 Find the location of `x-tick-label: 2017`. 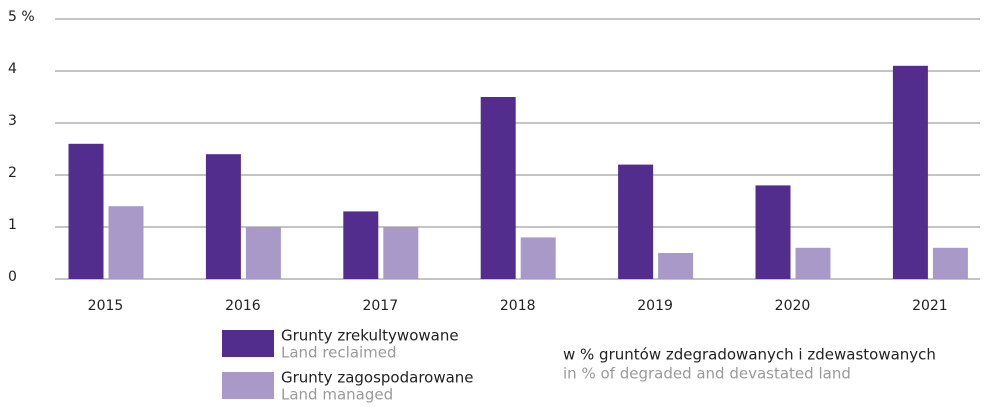

x-tick-label: 2017 is located at coordinates (380, 306).